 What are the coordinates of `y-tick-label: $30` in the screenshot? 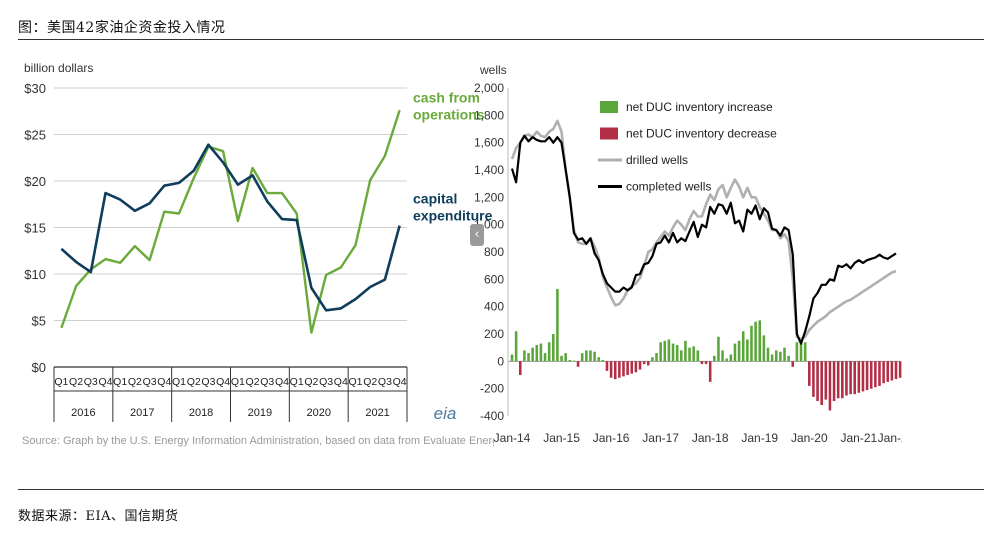 It's located at (35, 88).